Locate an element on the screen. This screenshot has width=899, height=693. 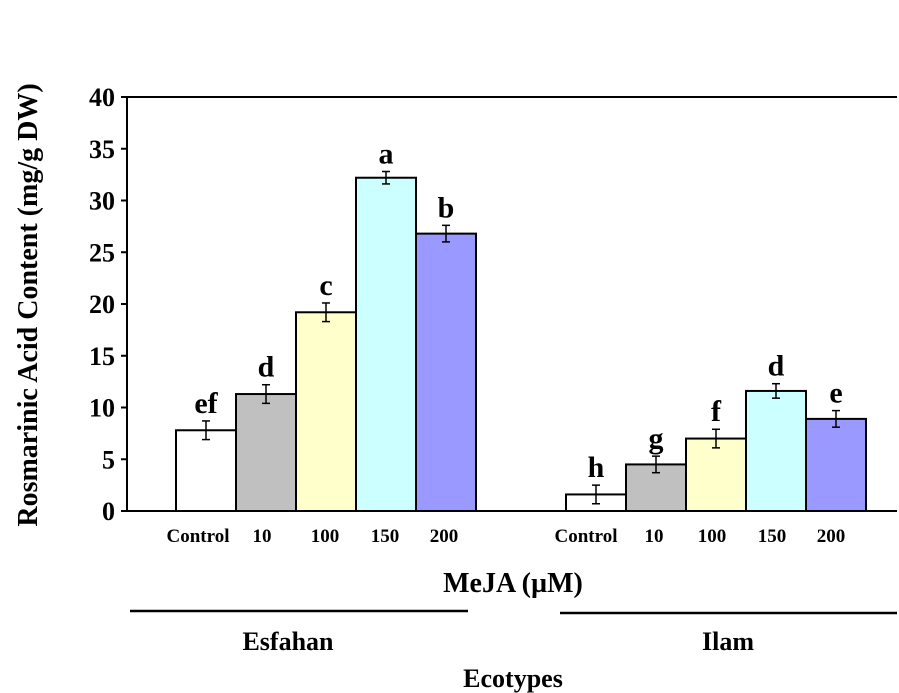
significance-label: e is located at coordinates (835, 393).